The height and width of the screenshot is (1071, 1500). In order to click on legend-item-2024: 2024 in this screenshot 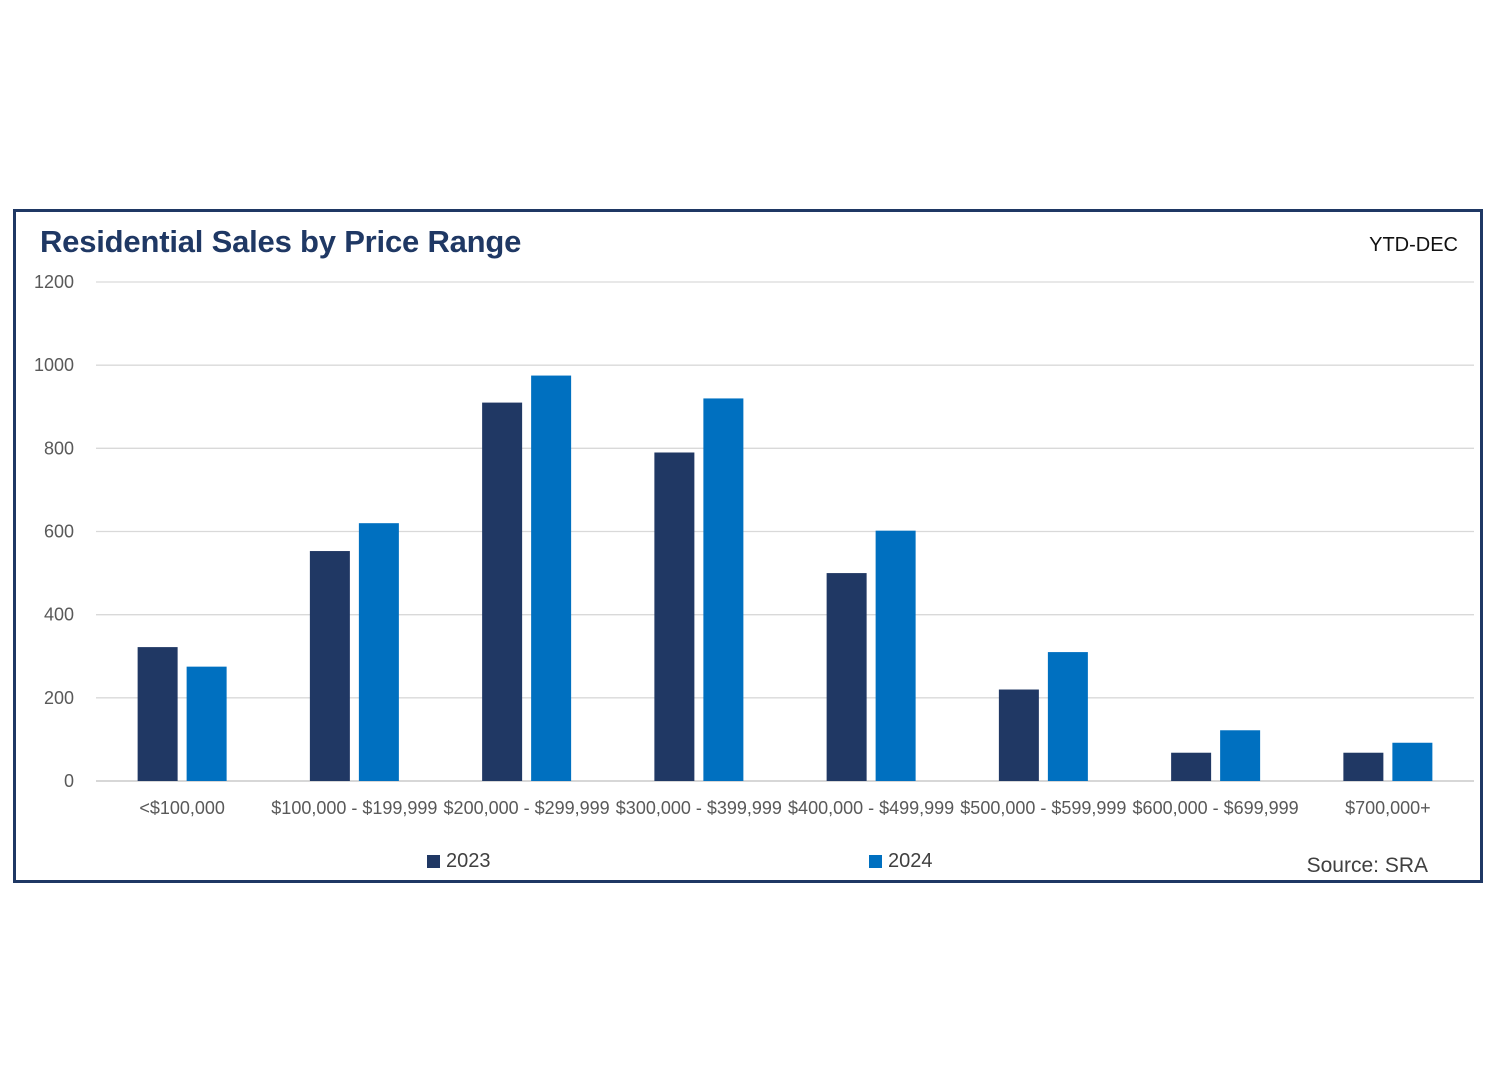, I will do `click(901, 861)`.